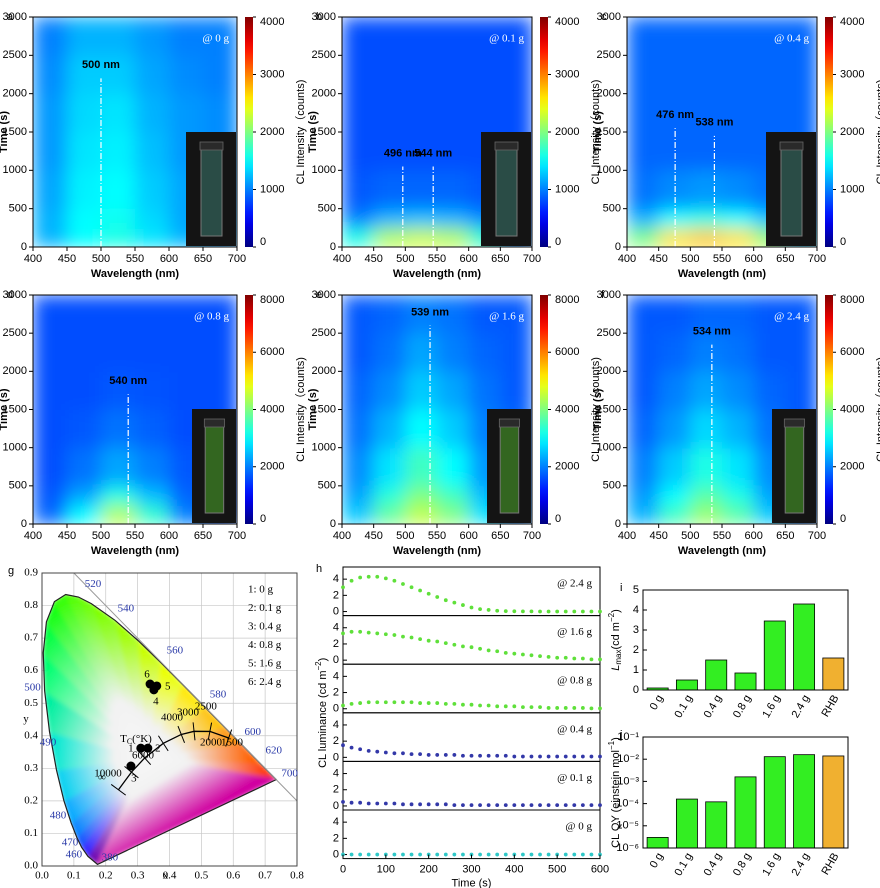  Describe the element at coordinates (567, 74) in the screenshot. I see `colorbar-tick-label: 3000` at that location.